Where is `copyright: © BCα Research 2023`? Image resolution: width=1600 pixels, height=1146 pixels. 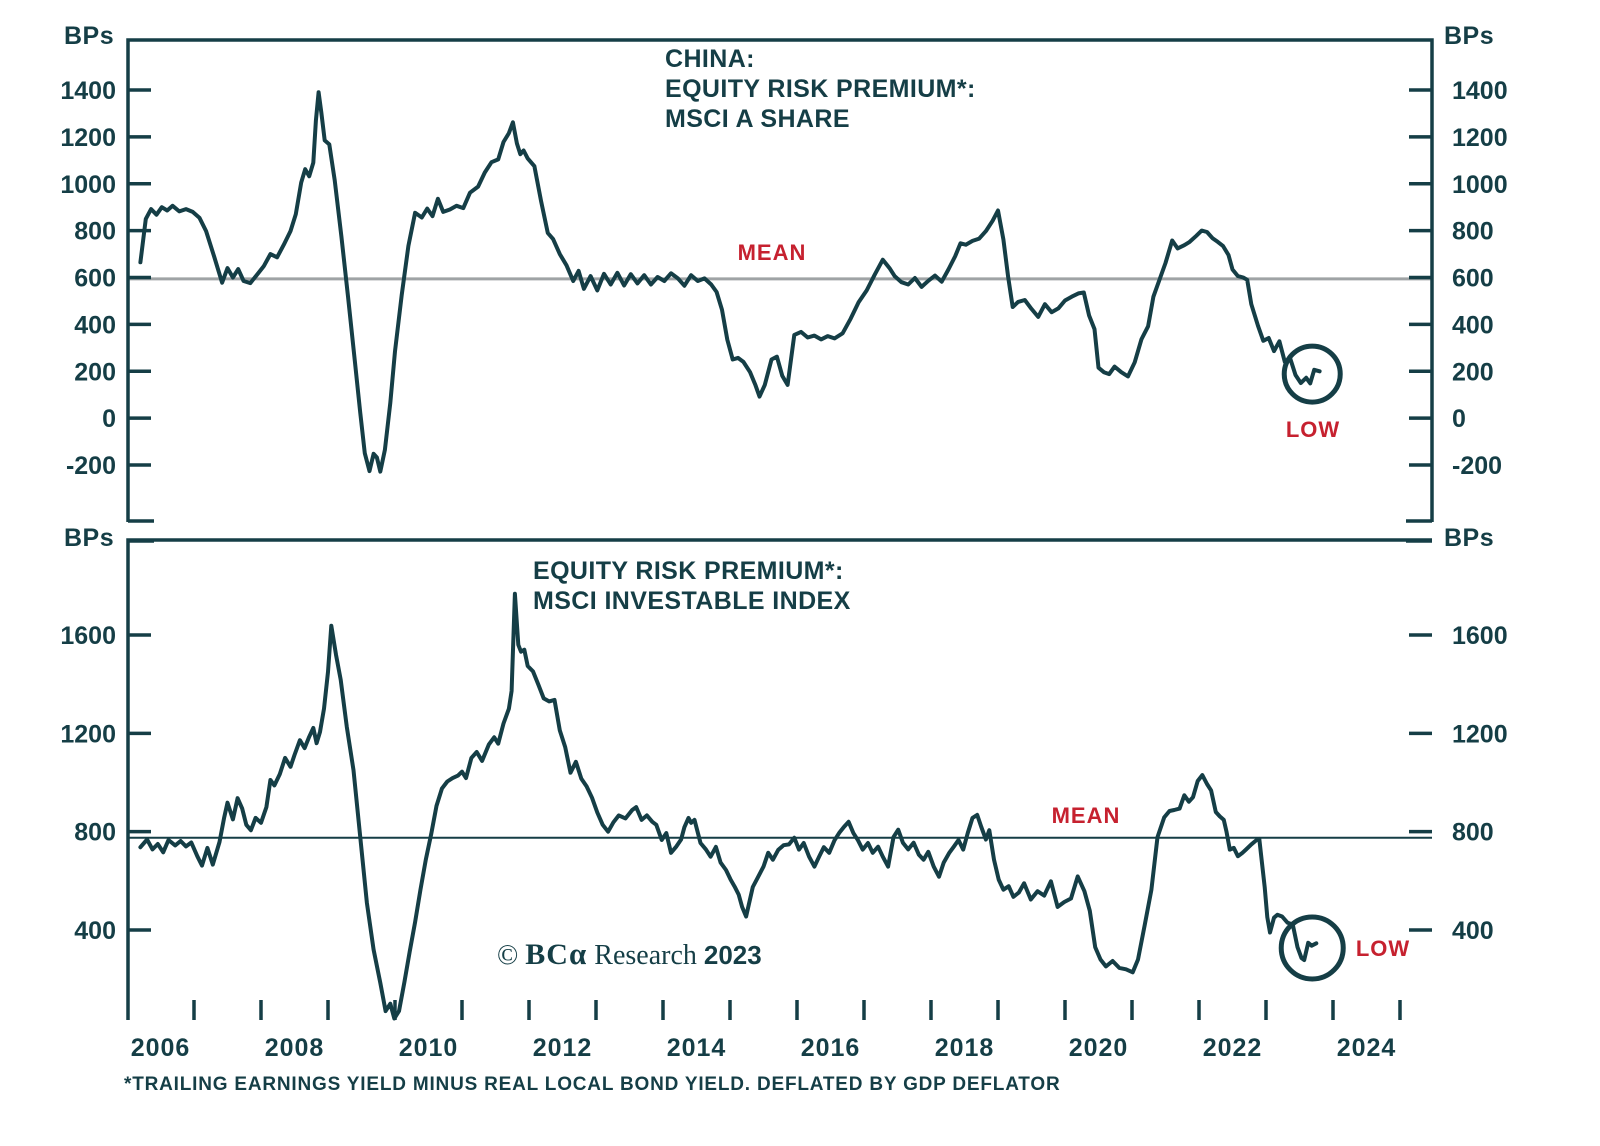
copyright: © BCα Research 2023 is located at coordinates (629, 954).